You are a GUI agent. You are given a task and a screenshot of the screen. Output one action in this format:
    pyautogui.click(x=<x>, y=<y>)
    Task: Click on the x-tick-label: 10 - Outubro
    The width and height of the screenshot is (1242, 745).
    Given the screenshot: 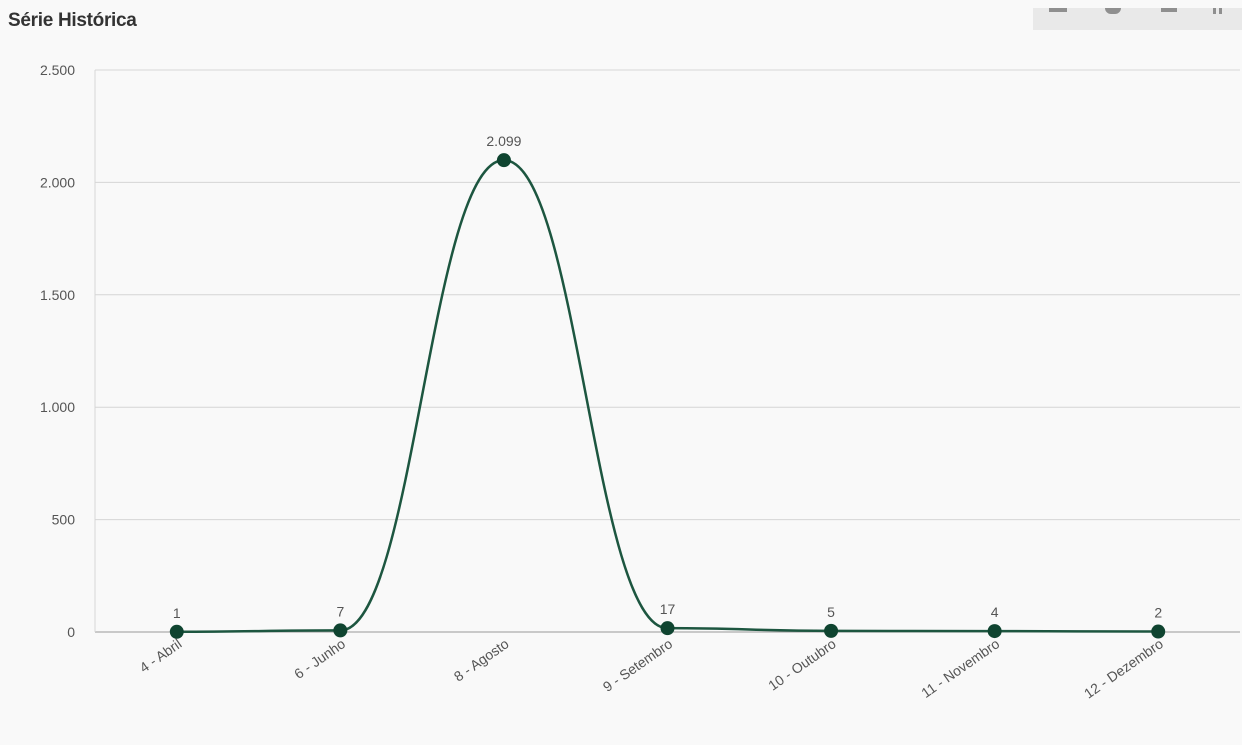 What is the action you would take?
    pyautogui.click(x=802, y=664)
    